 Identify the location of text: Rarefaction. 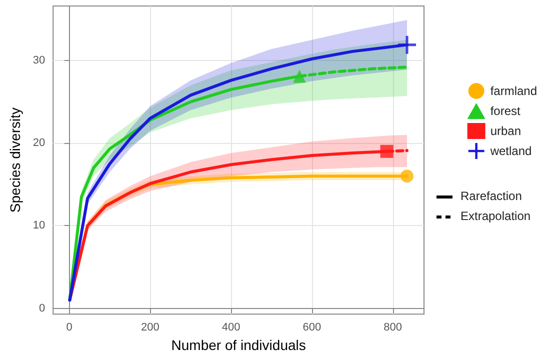
(491, 196).